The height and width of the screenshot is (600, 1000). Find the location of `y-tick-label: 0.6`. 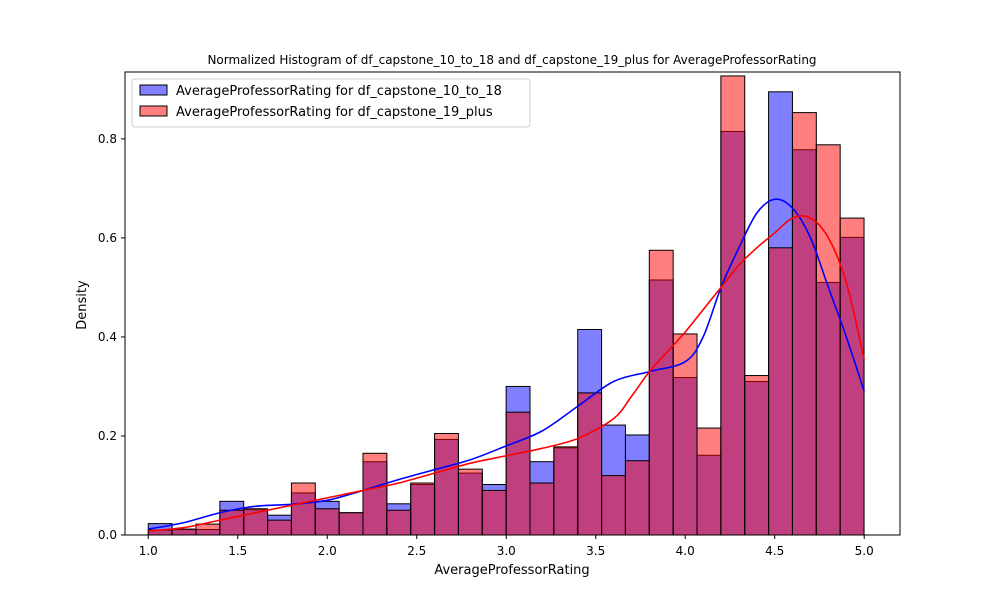

y-tick-label: 0.6 is located at coordinates (107, 238).